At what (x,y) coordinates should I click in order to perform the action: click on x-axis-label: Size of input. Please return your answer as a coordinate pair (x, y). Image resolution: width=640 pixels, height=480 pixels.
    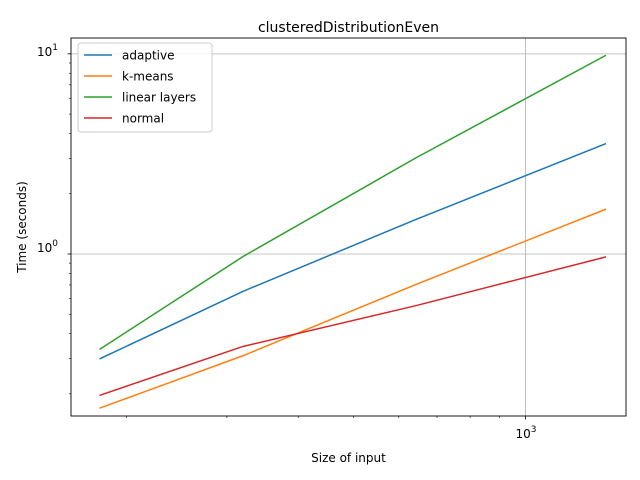
    Looking at the image, I should click on (348, 458).